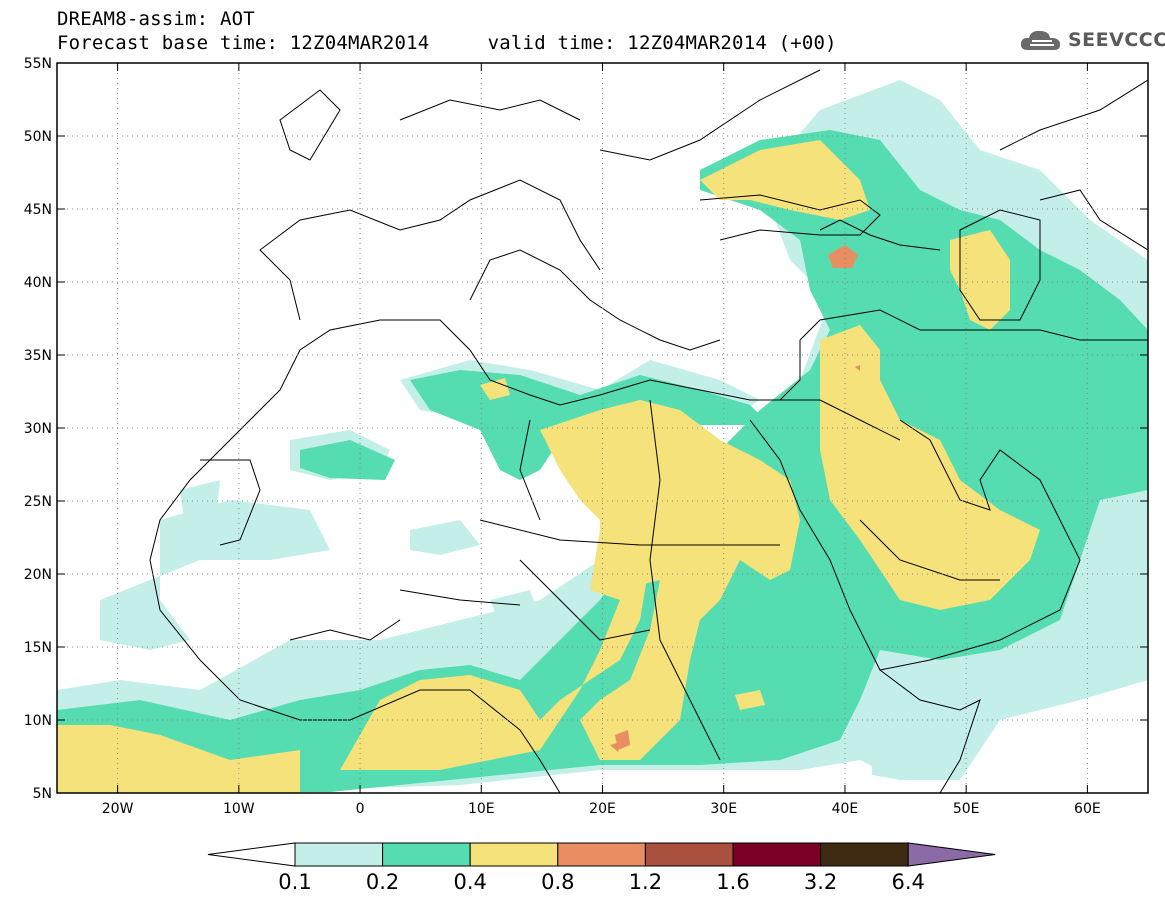 The width and height of the screenshot is (1165, 905). I want to click on lat-label: 30N, so click(38, 429).